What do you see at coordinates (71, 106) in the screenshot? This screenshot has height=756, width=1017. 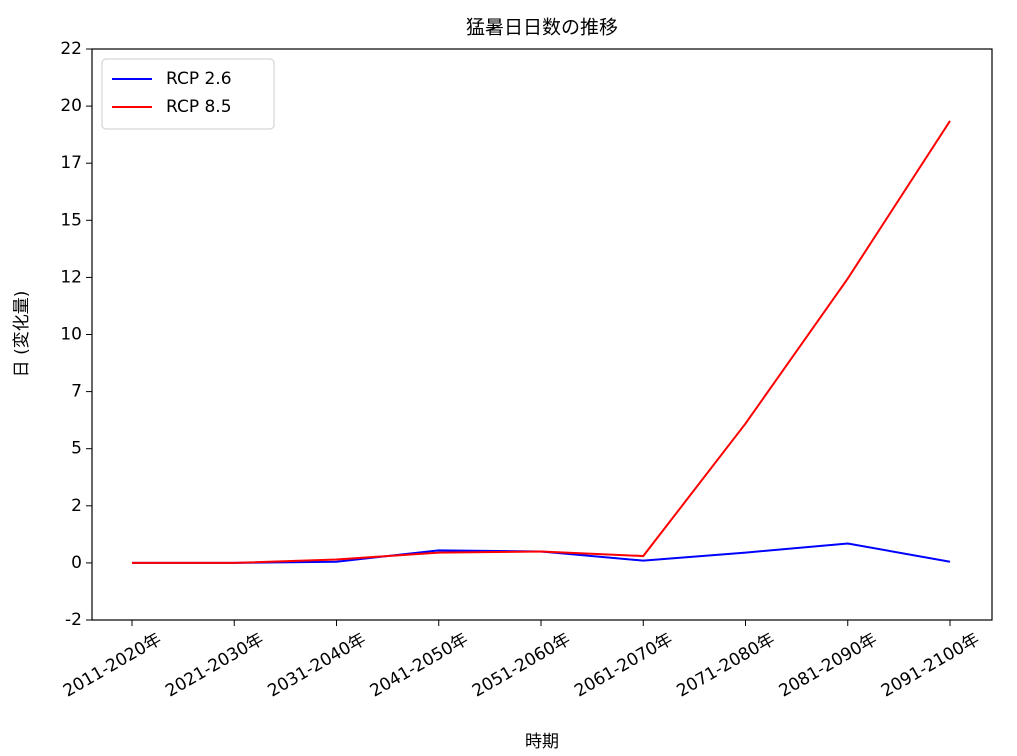 I see `y-tick-label: 20` at bounding box center [71, 106].